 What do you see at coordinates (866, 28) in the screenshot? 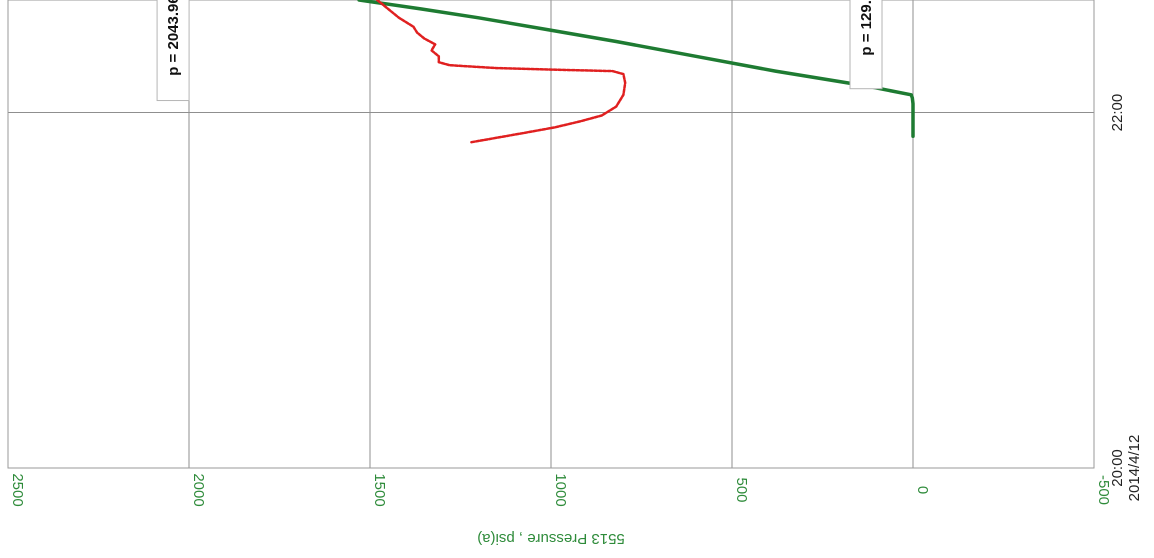
I see `annotation-label: p = 129.8` at bounding box center [866, 28].